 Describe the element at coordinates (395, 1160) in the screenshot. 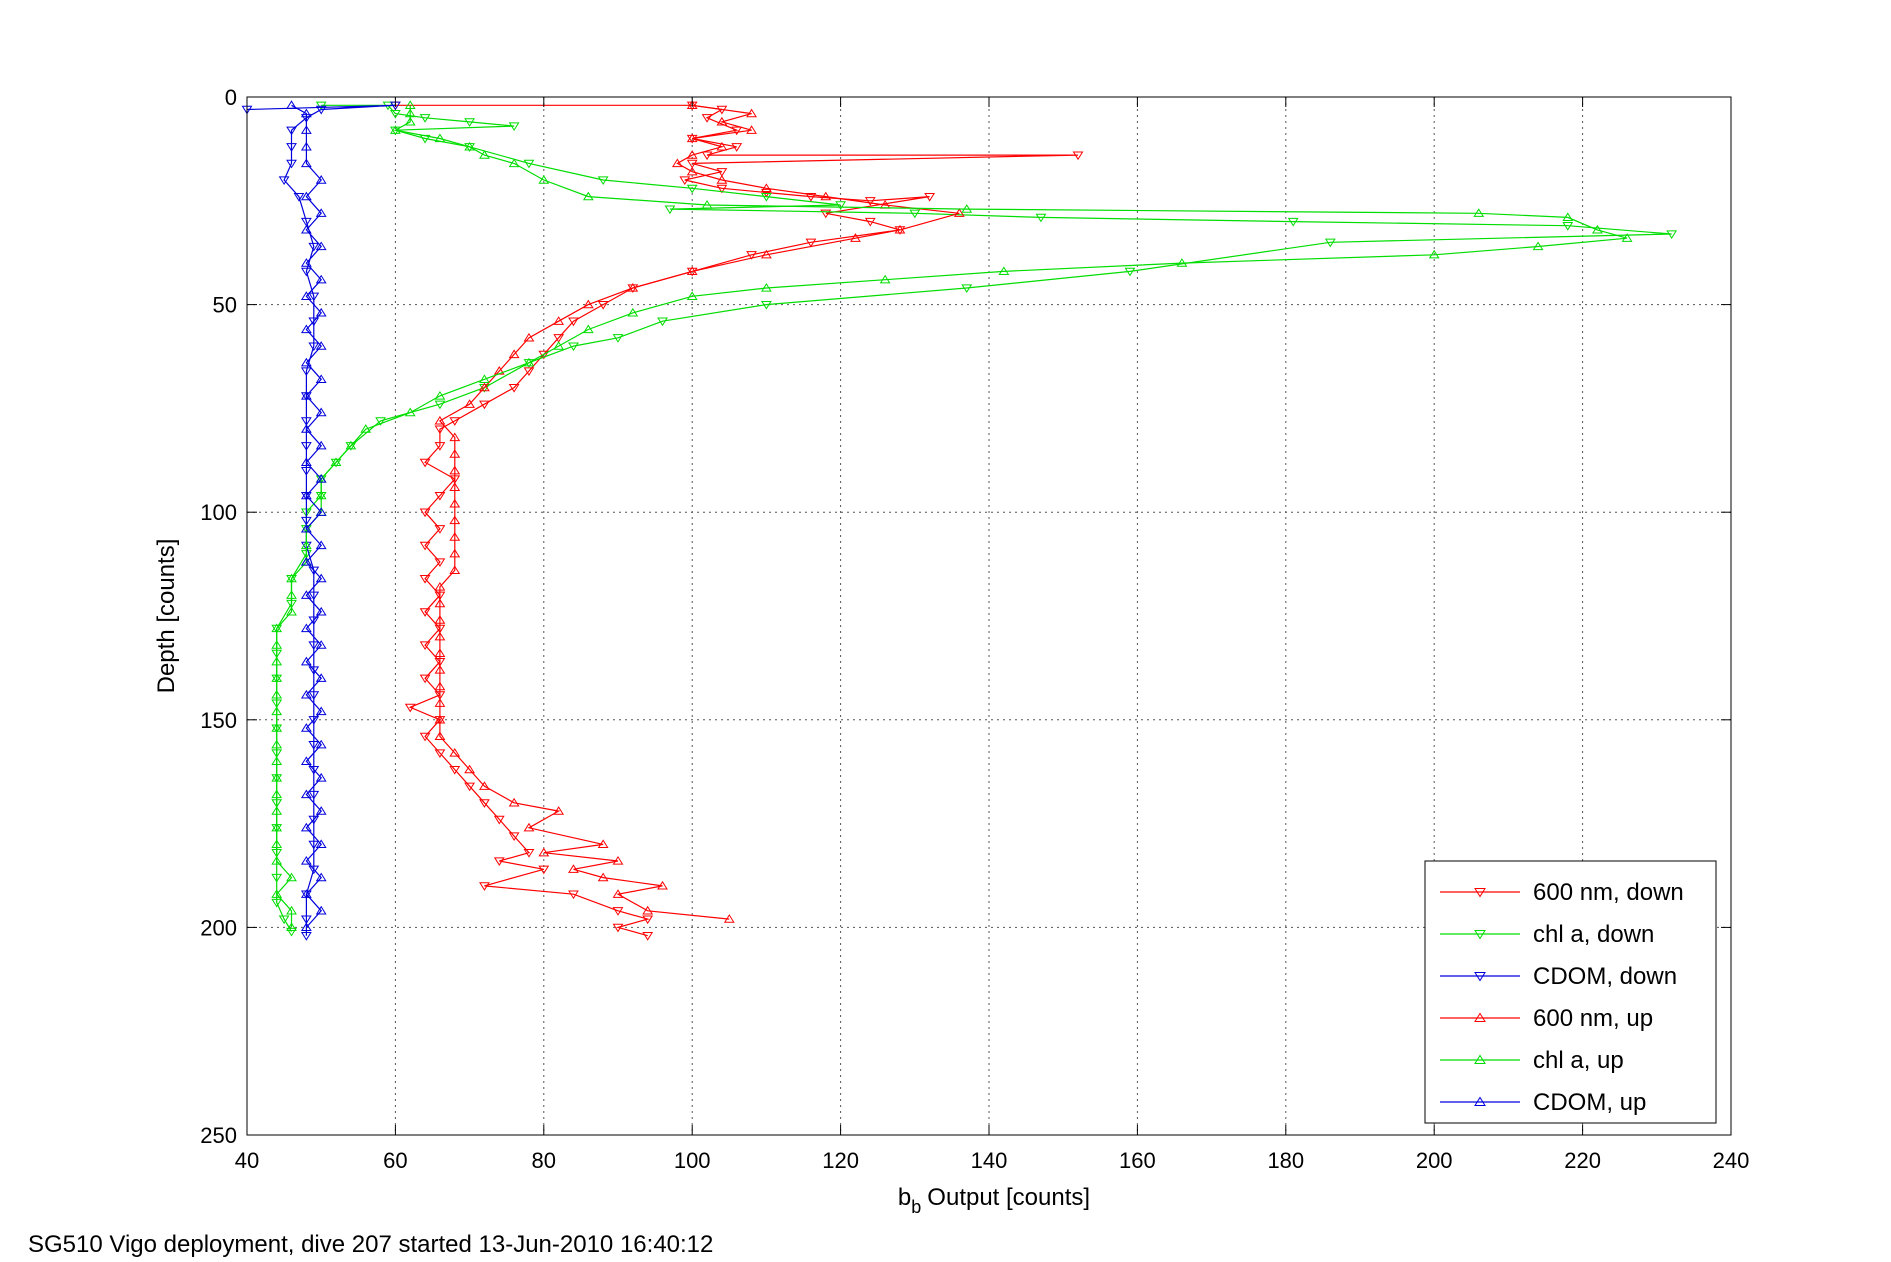

I see `x-tick-label: 60` at that location.